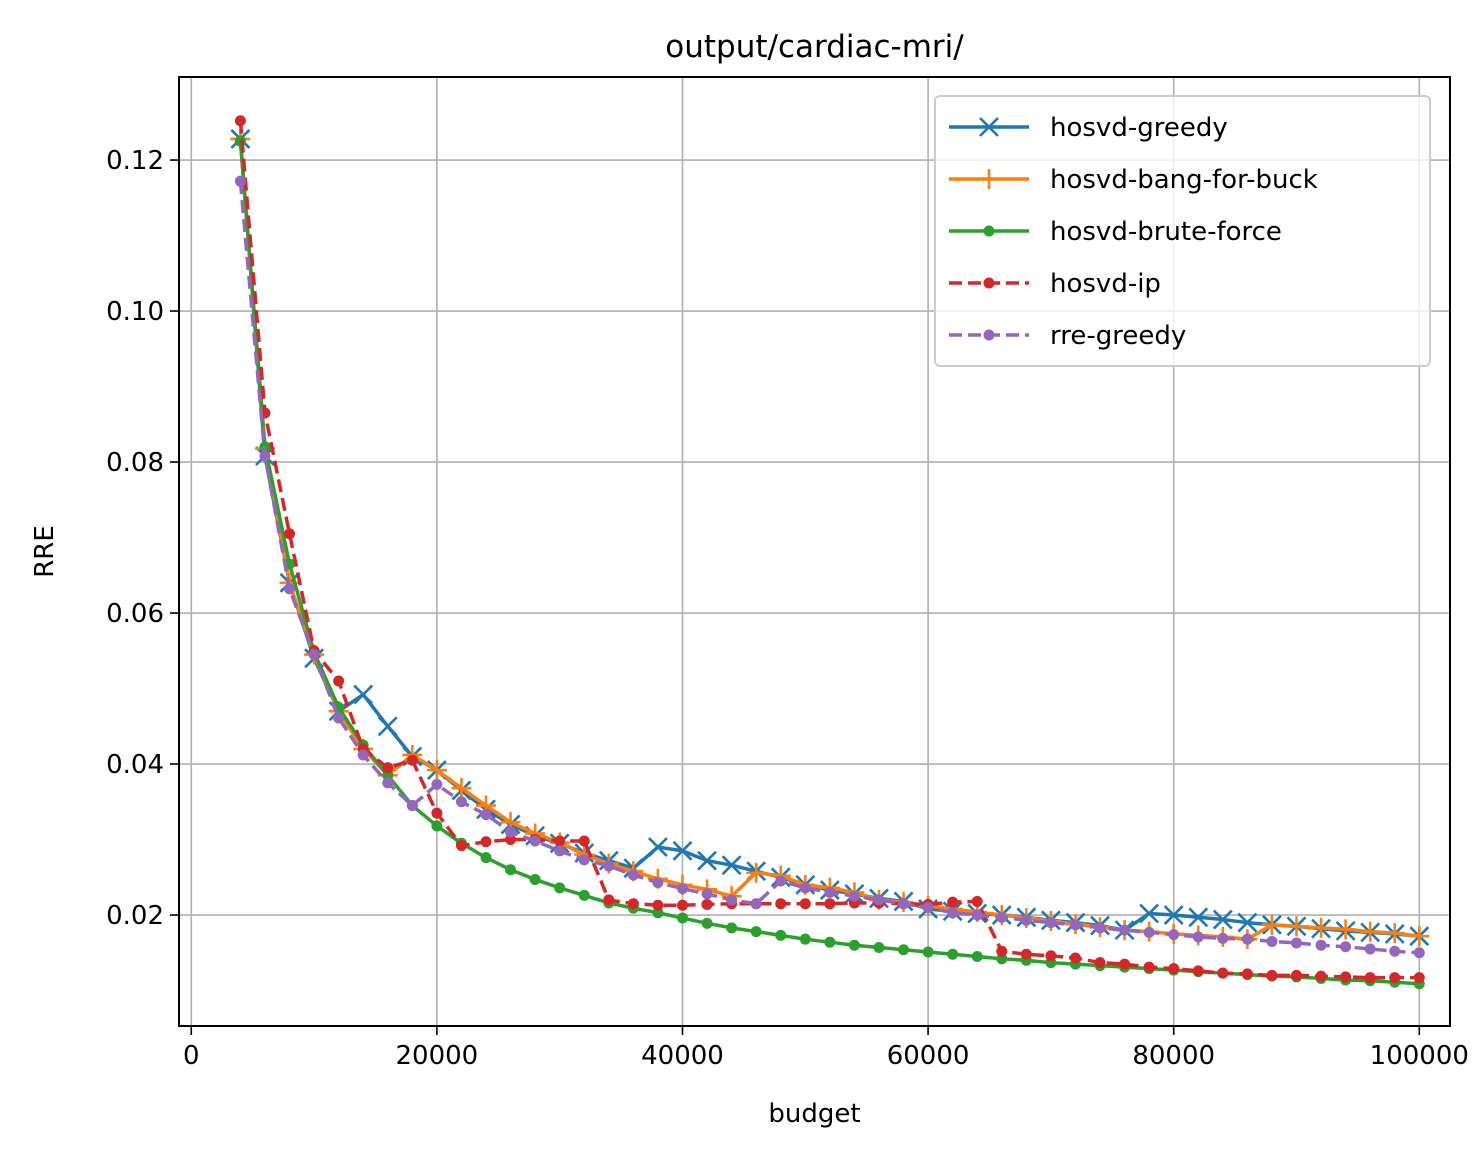 The width and height of the screenshot is (1483, 1158). Describe the element at coordinates (135, 614) in the screenshot. I see `y-tick-label: 0.06` at that location.